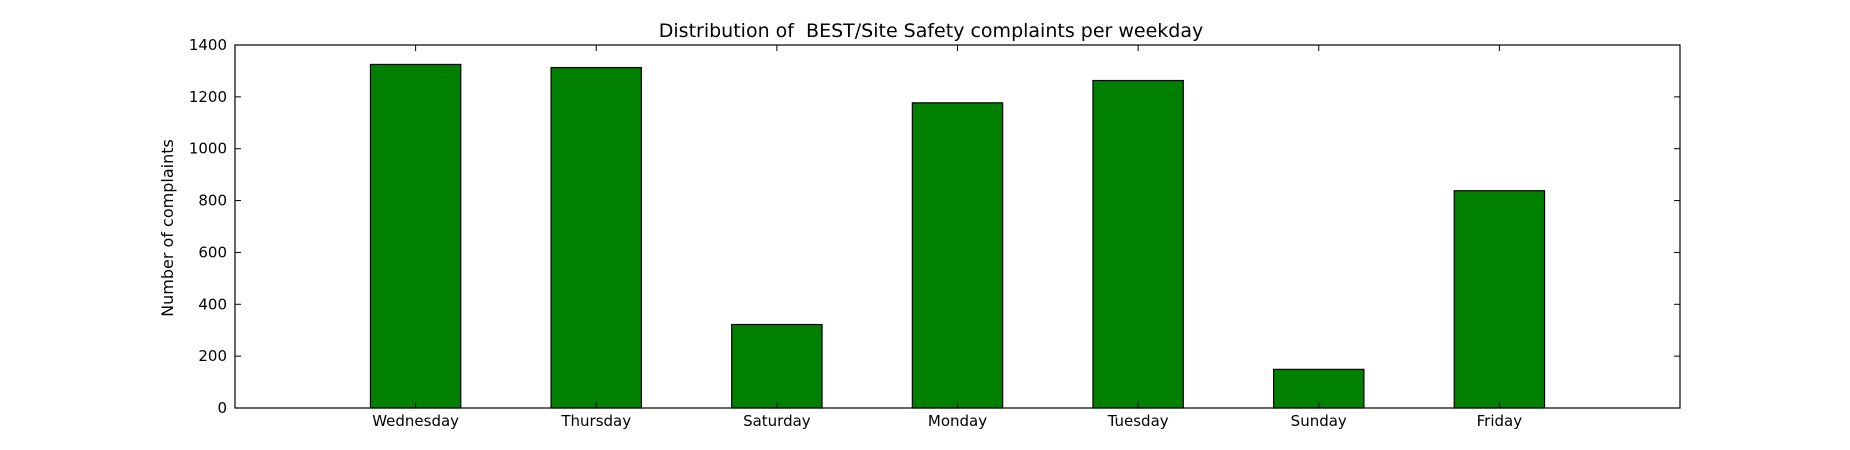  Describe the element at coordinates (415, 236) in the screenshot. I see `bar-wednesday` at that location.